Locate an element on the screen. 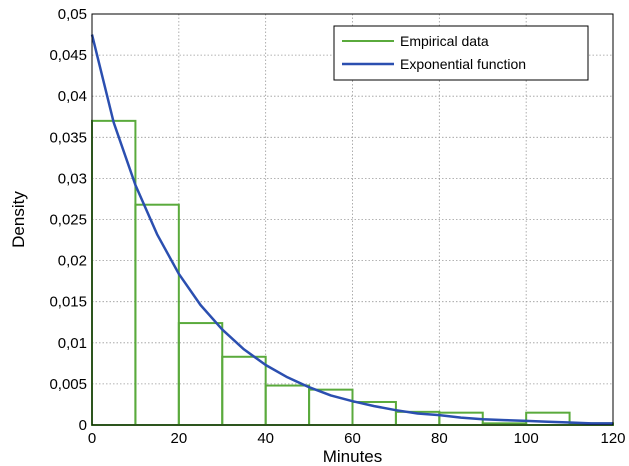 This screenshot has width=629, height=466. x-tick-label: 100 is located at coordinates (526, 438).